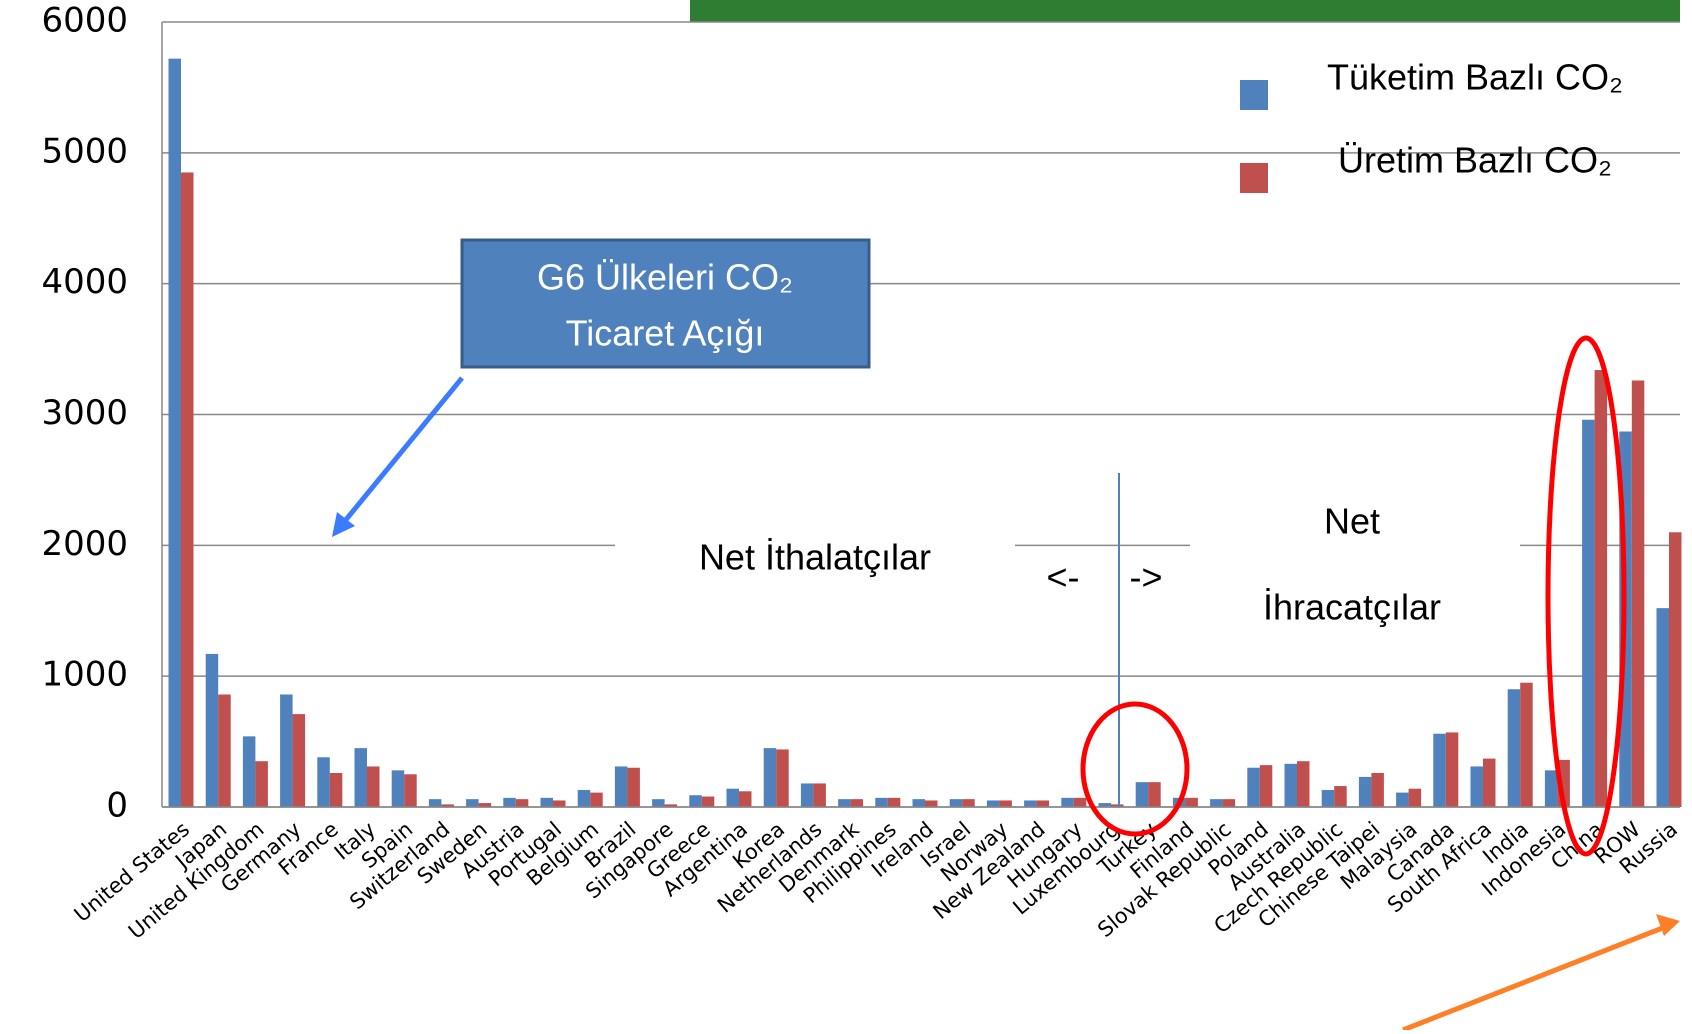  I want to click on y-tick-label: 2000, so click(84, 544).